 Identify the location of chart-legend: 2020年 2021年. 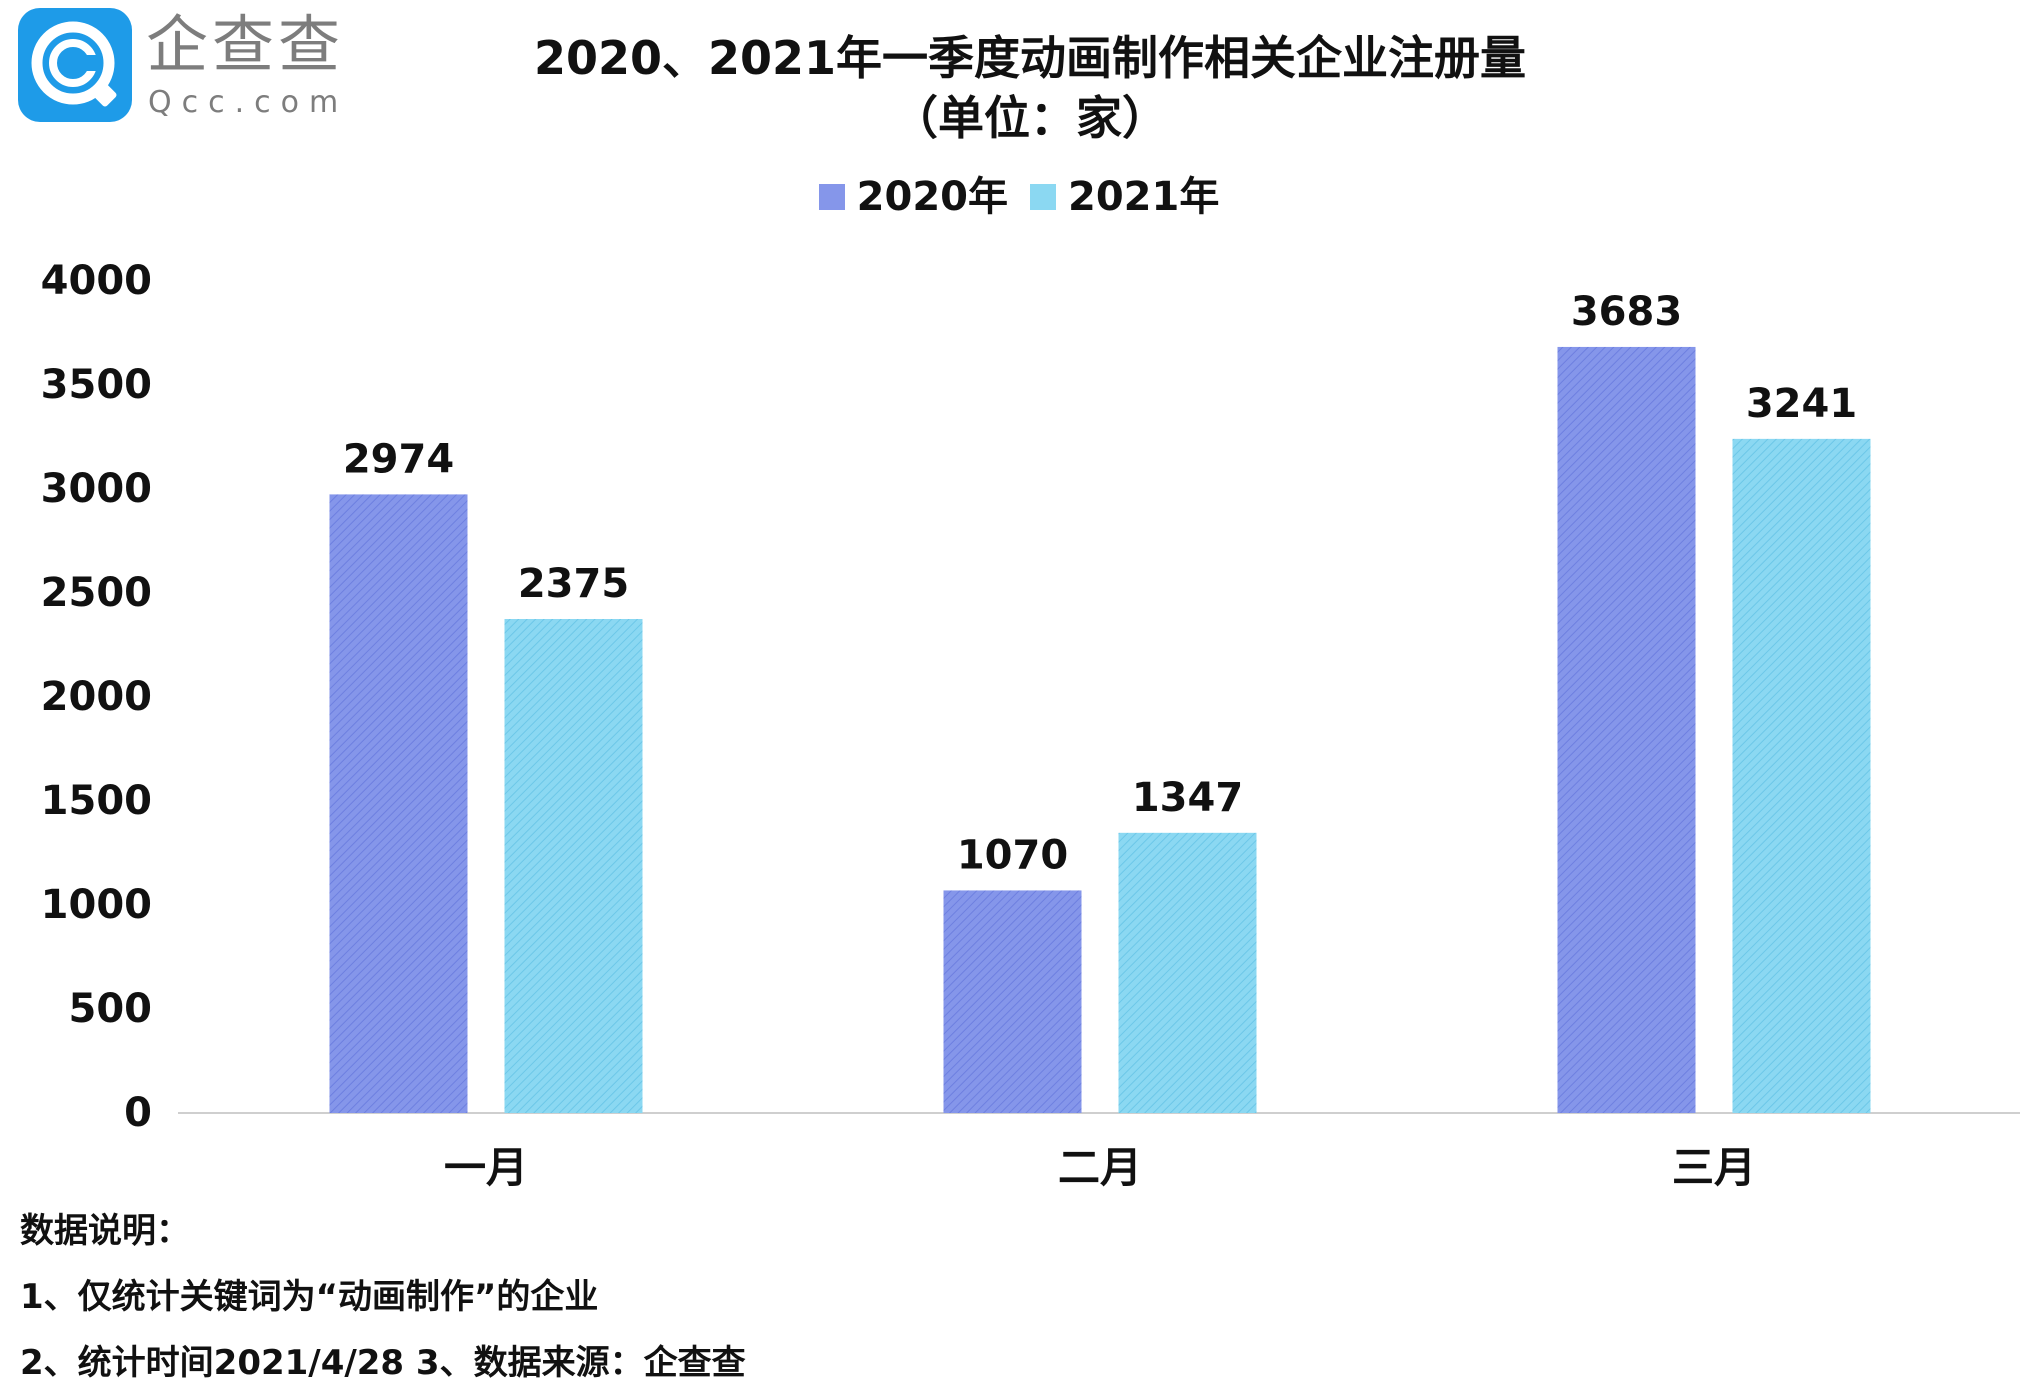
(1019, 197).